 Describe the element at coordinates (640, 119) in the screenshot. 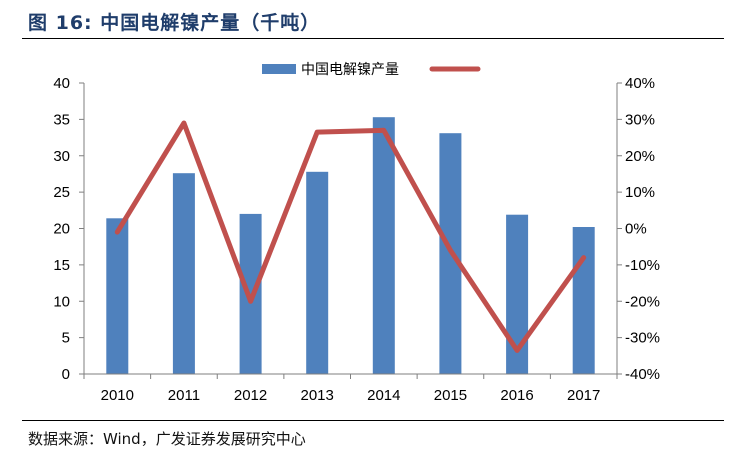

I see `right-tick-label: 30%` at that location.